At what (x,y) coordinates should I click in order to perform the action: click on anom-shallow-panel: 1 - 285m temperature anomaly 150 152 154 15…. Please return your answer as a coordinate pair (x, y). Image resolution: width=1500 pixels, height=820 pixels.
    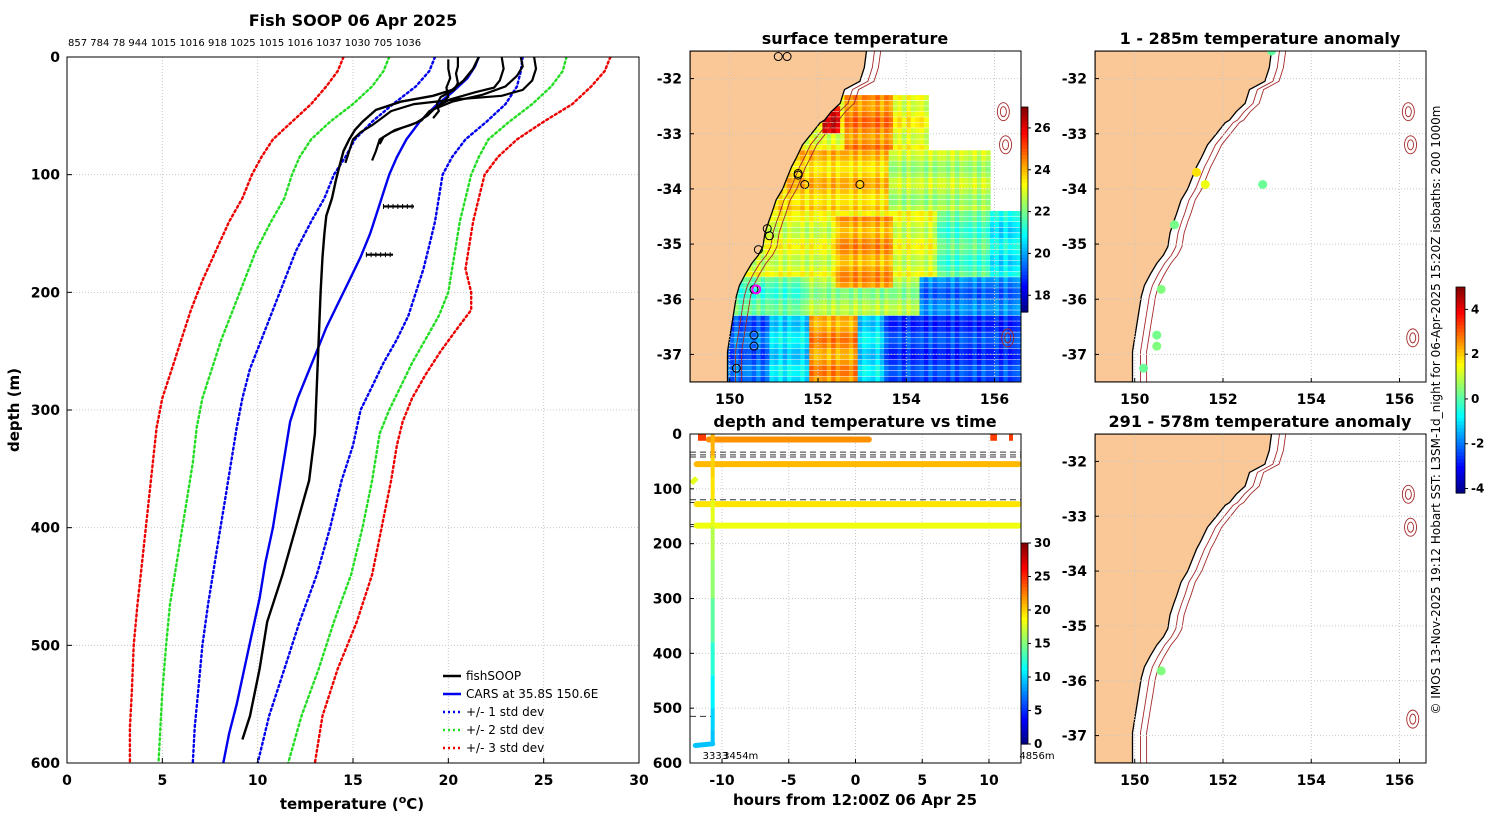
    Looking at the image, I should click on (1244, 218).